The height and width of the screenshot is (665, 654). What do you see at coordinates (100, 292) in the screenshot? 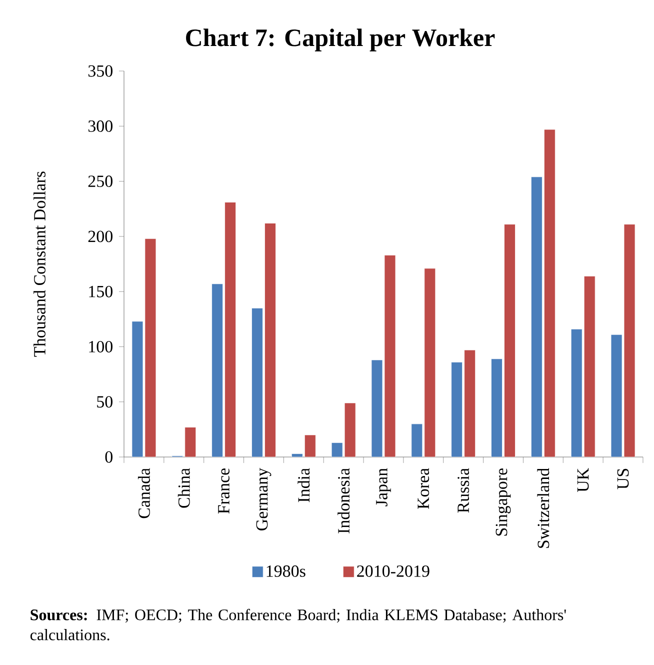
I see `y-tick-label: 150` at bounding box center [100, 292].